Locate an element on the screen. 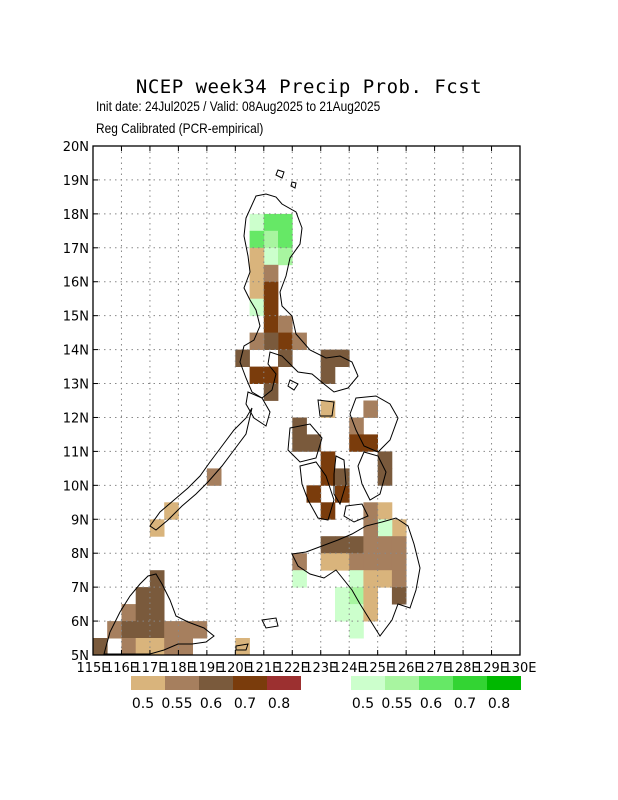  lon-label: 121E is located at coordinates (263, 668).